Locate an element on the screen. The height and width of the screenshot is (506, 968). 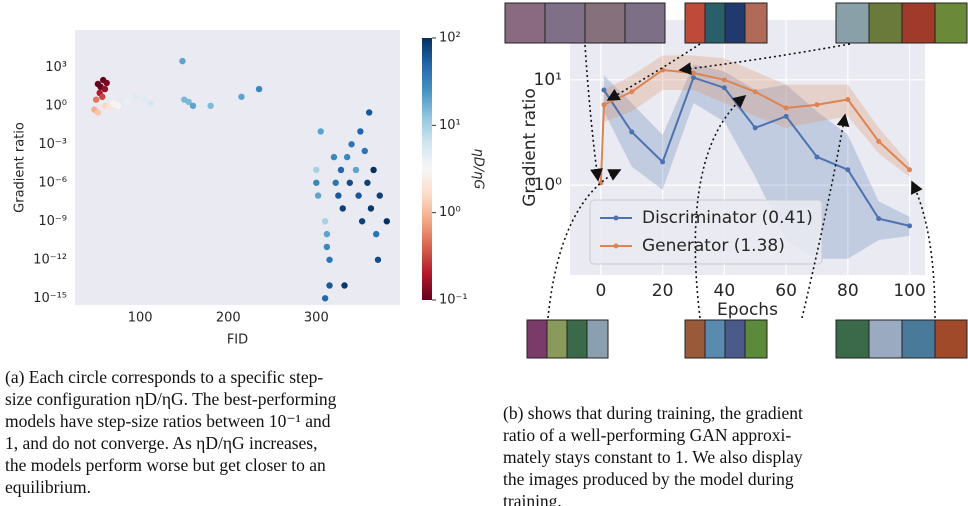
colorbar-tick-label: 10² is located at coordinates (450, 38).